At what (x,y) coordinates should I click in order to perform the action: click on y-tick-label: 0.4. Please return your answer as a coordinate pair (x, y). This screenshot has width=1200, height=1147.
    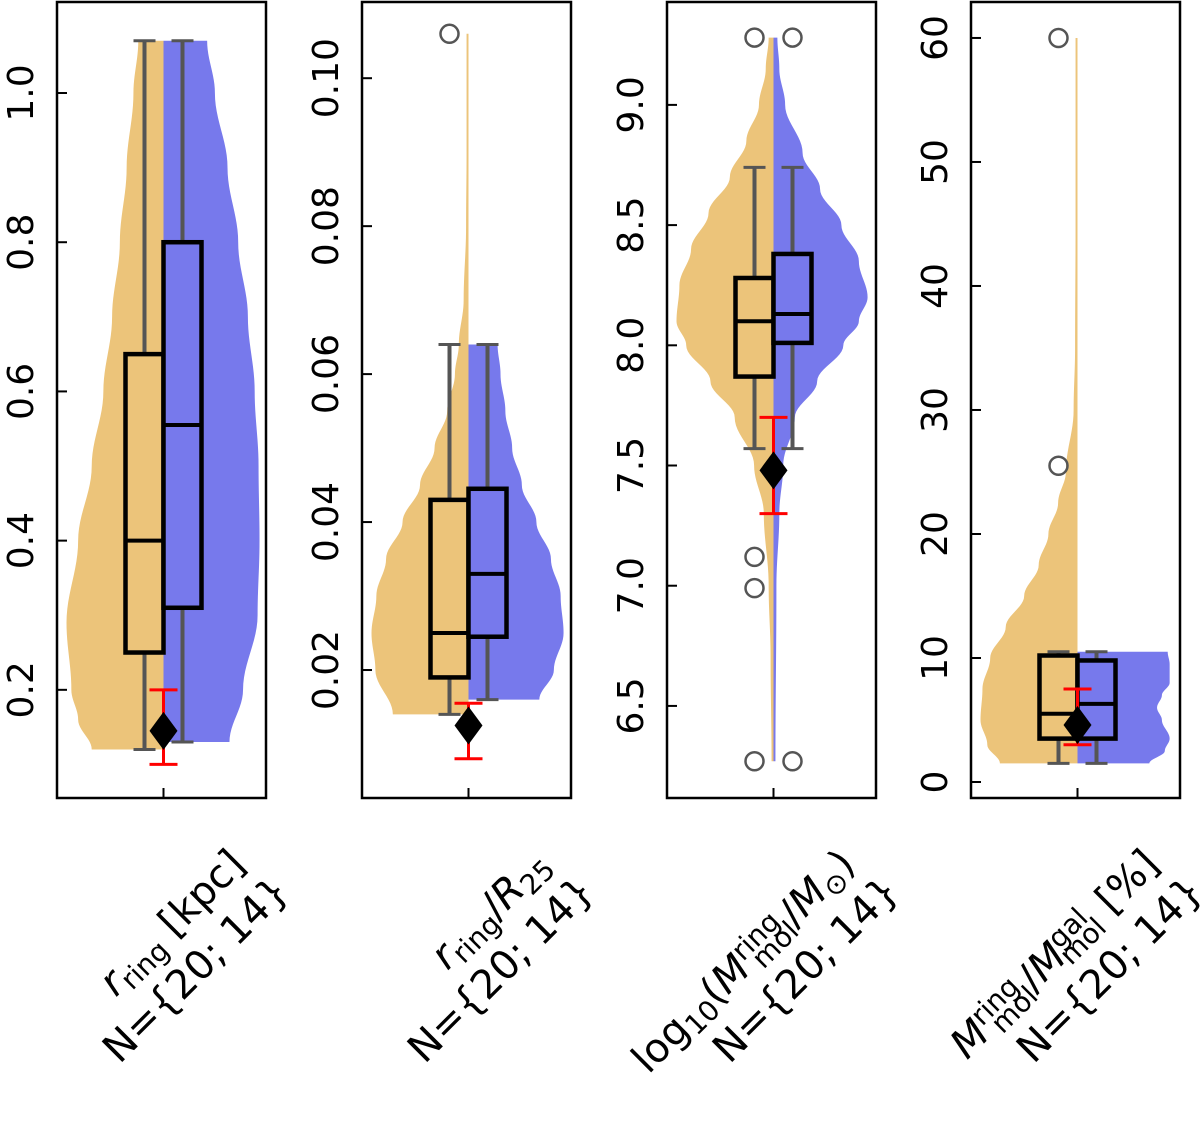
    Looking at the image, I should click on (21, 540).